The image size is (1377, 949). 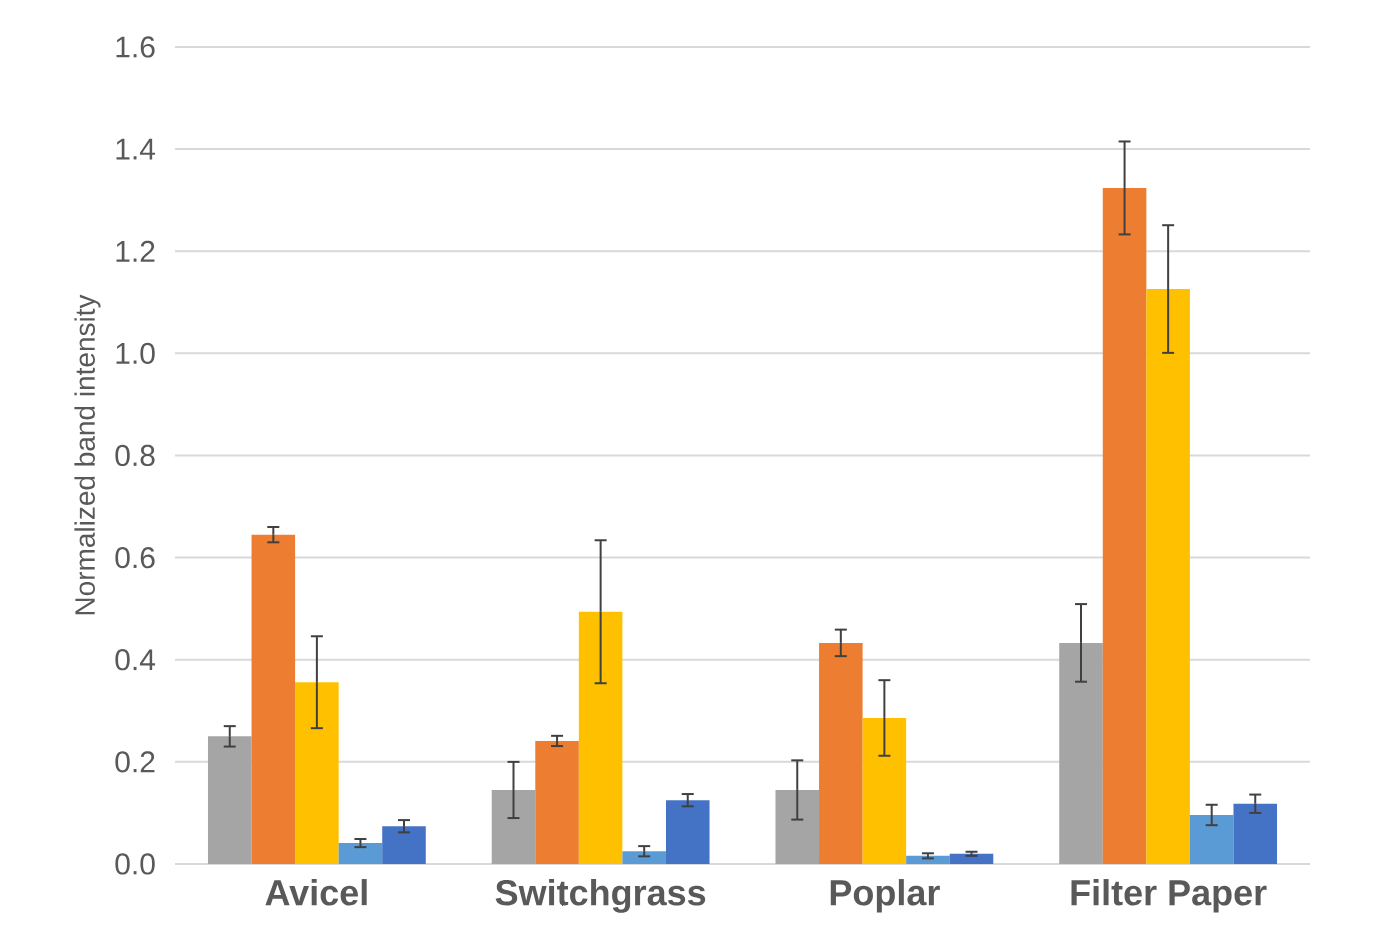 What do you see at coordinates (135, 251) in the screenshot?
I see `y-tick-label: 1.2` at bounding box center [135, 251].